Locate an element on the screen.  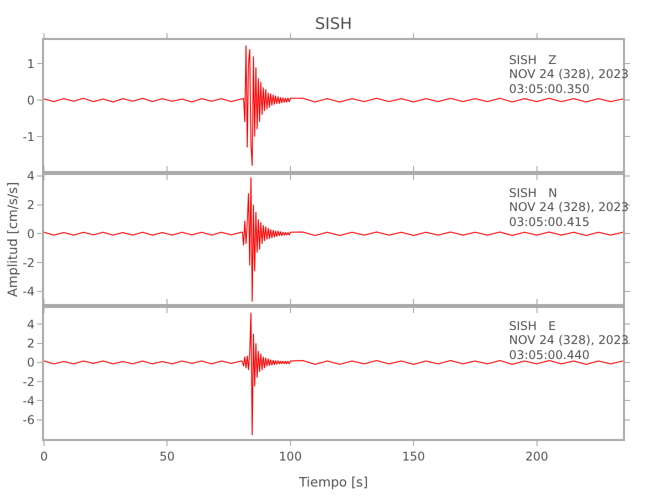
x-tick-label: 150 is located at coordinates (414, 456).